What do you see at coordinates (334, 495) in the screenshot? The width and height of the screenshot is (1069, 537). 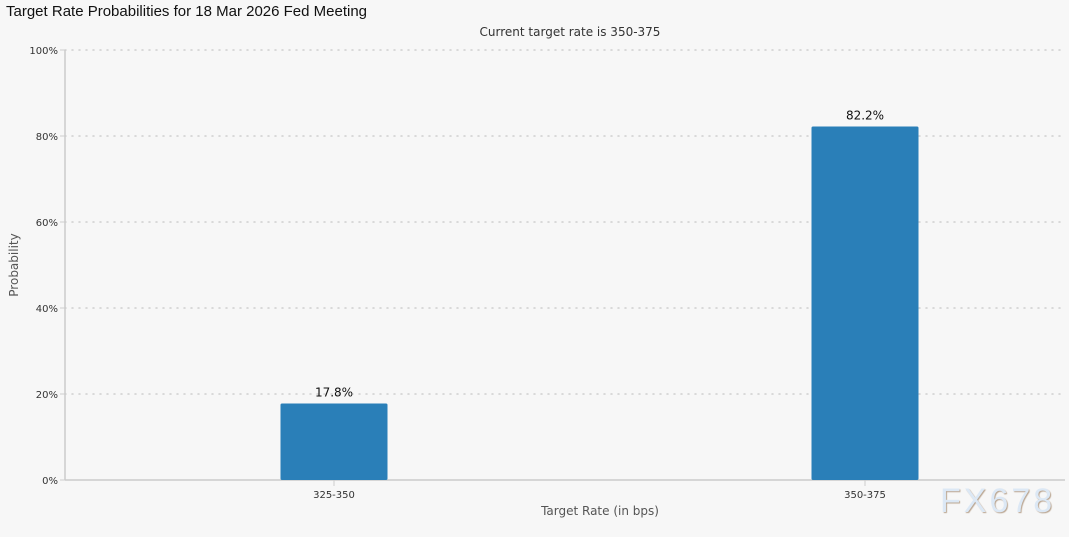 I see `x-tick-label: 325-350` at bounding box center [334, 495].